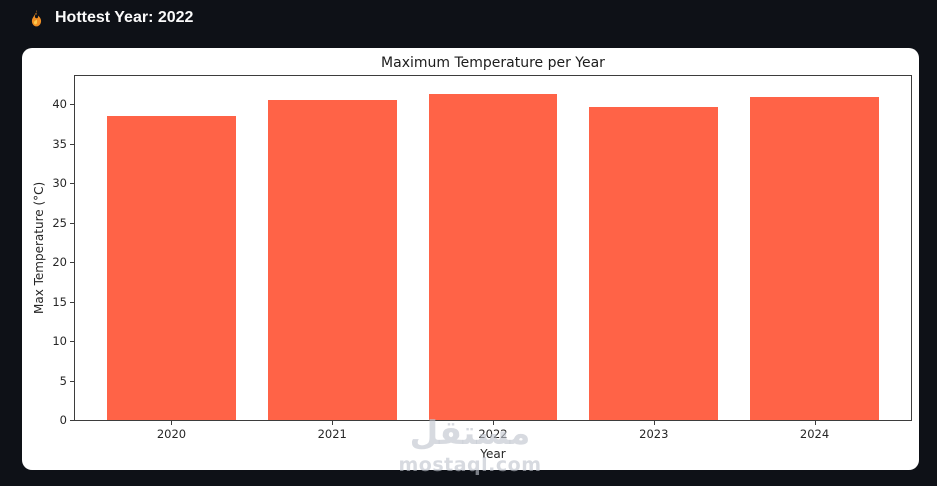 The width and height of the screenshot is (937, 486). What do you see at coordinates (171, 268) in the screenshot?
I see `bar-2020` at bounding box center [171, 268].